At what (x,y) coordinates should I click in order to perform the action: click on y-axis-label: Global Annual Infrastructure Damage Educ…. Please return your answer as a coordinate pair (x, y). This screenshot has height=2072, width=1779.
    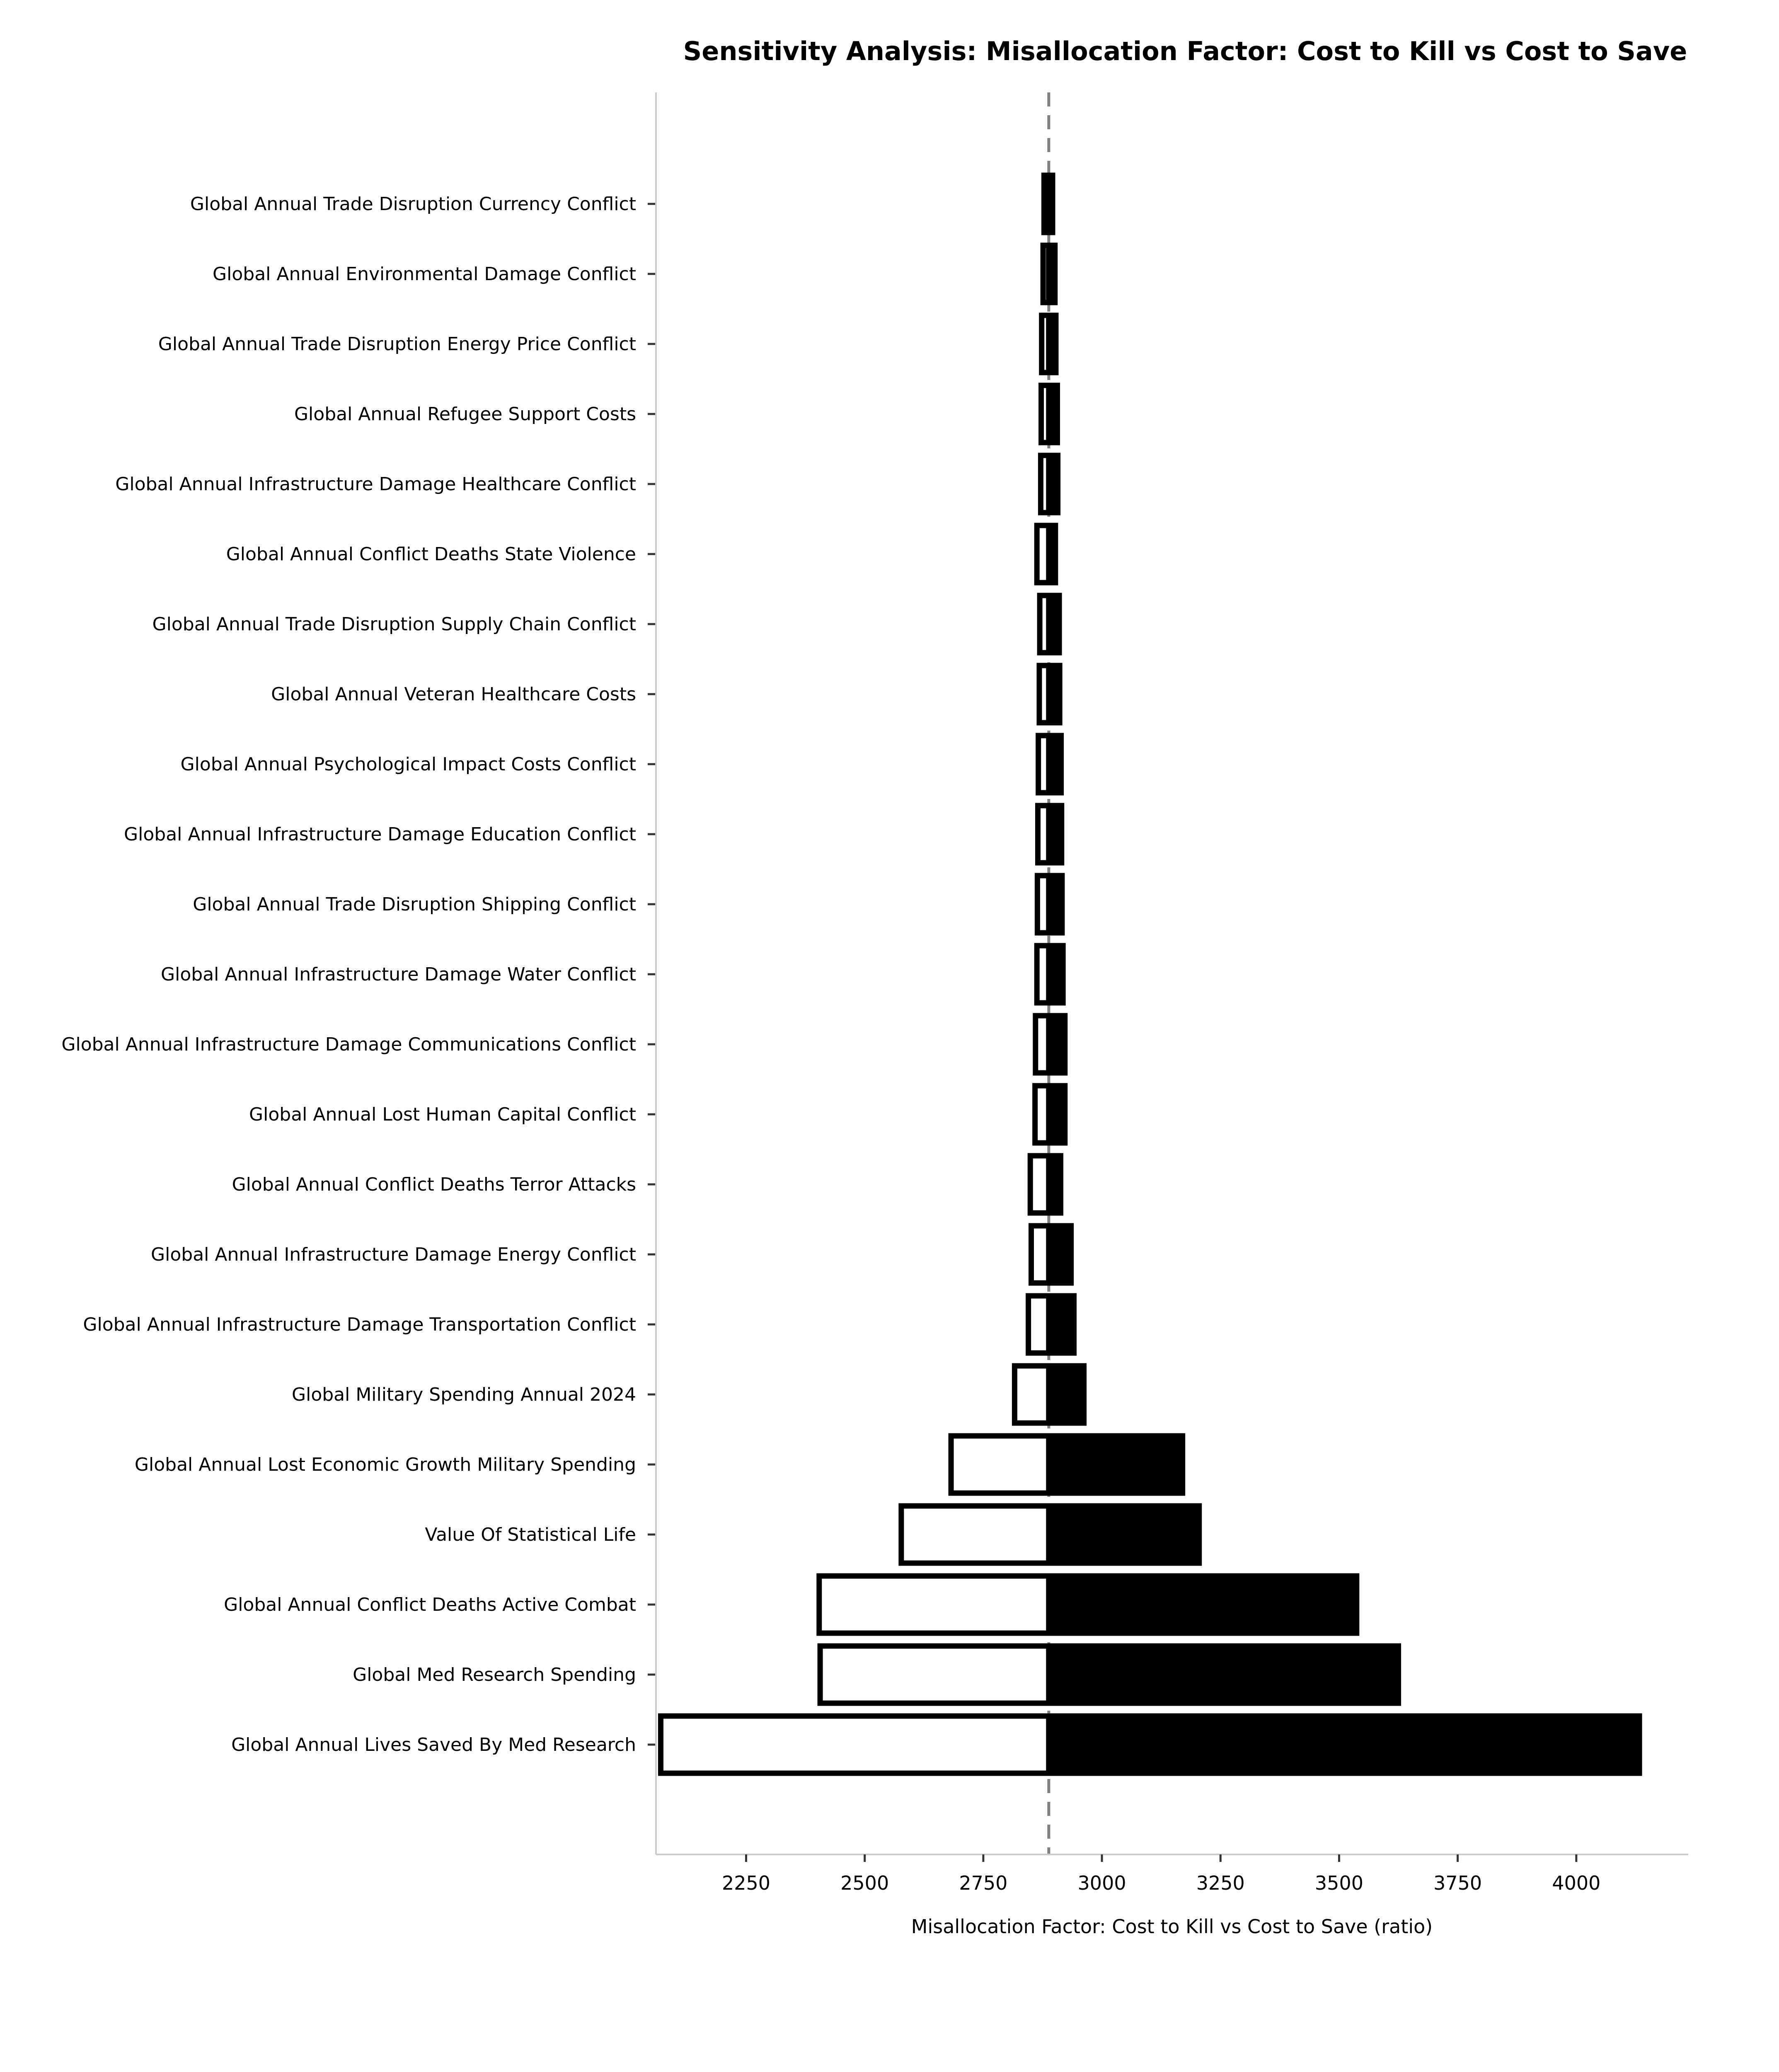
    Looking at the image, I should click on (380, 834).